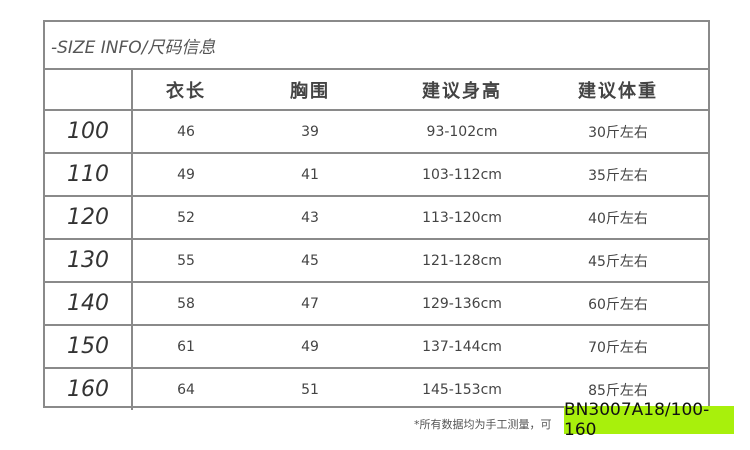  What do you see at coordinates (89, 389) in the screenshot?
I see `size-cell: 160` at bounding box center [89, 389].